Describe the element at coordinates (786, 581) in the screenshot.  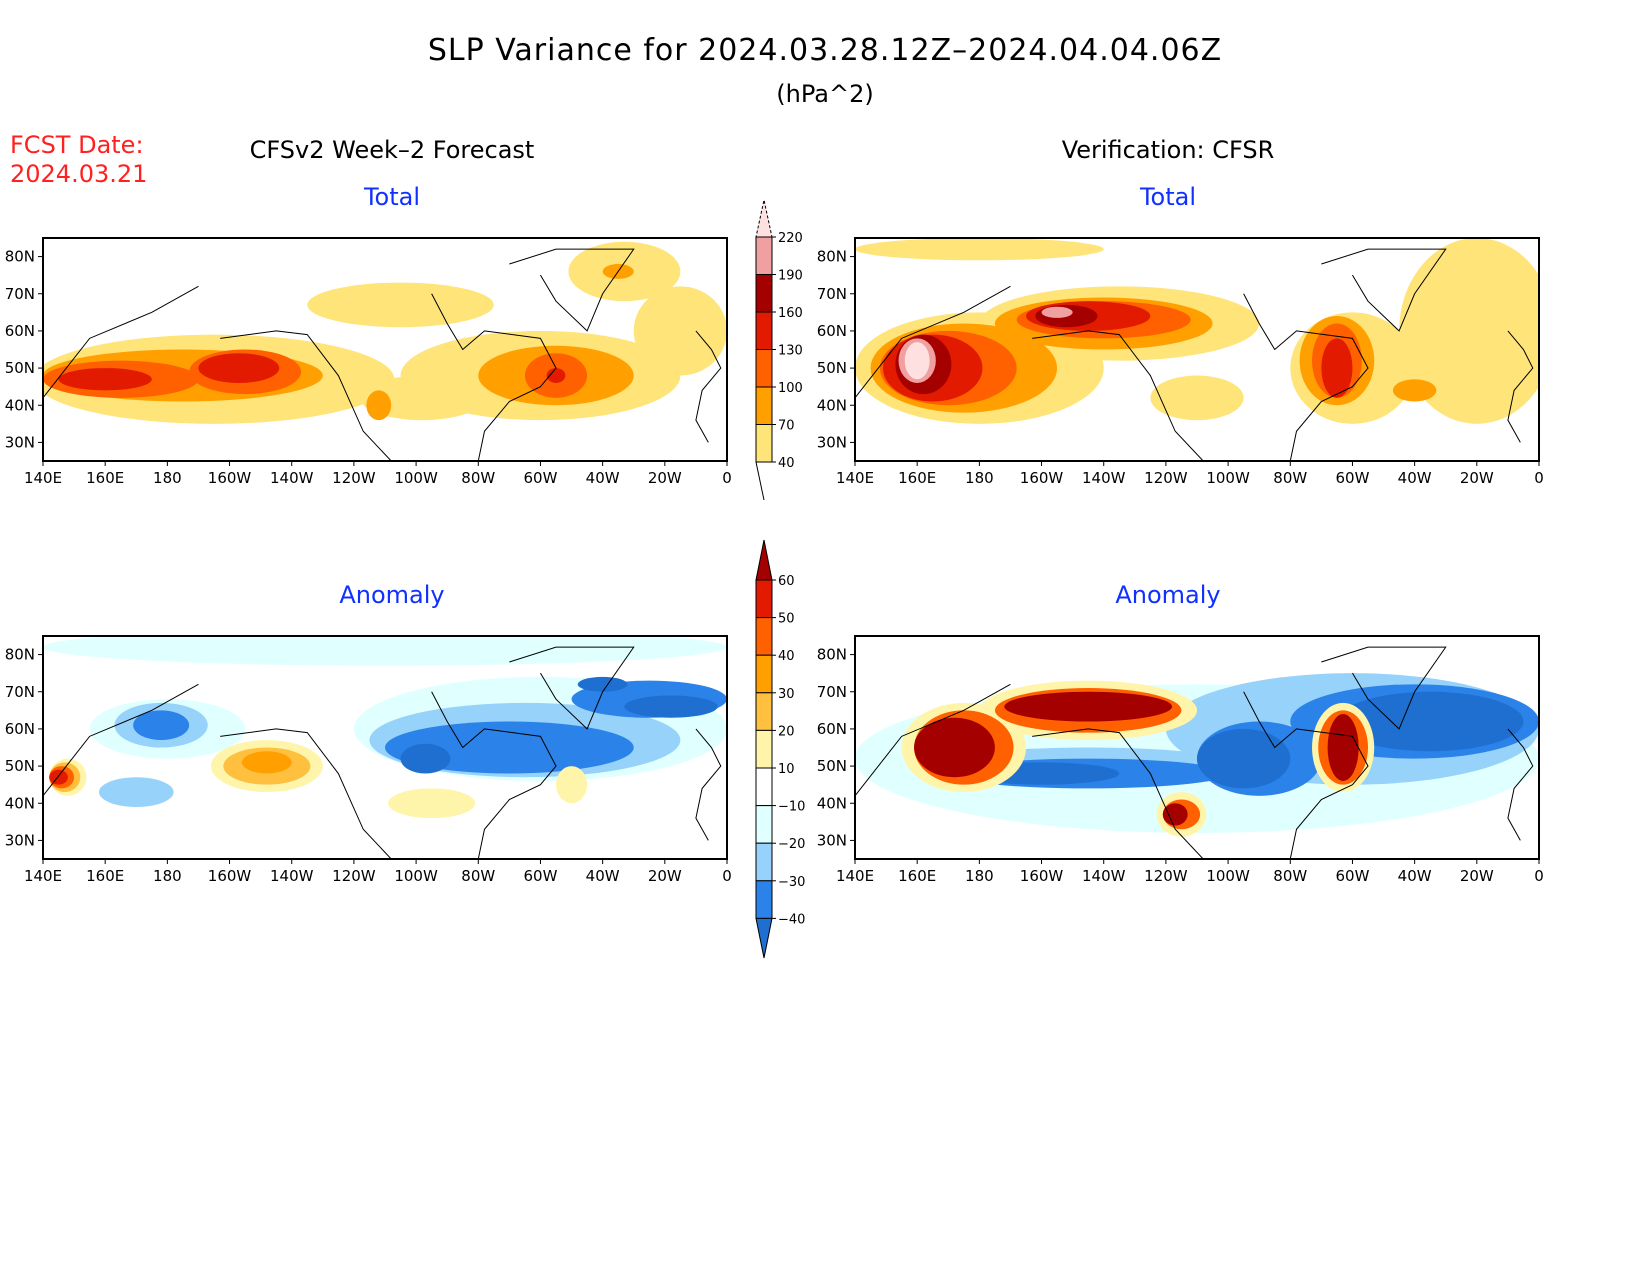
I see `colorbar-label: 60` at that location.